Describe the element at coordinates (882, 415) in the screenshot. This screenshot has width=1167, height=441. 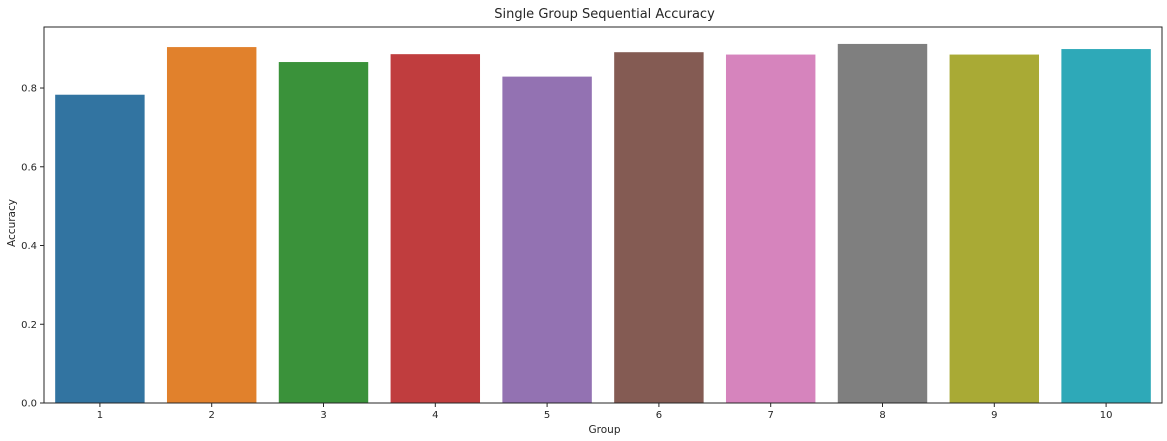
I see `x-tick-label: 8` at that location.